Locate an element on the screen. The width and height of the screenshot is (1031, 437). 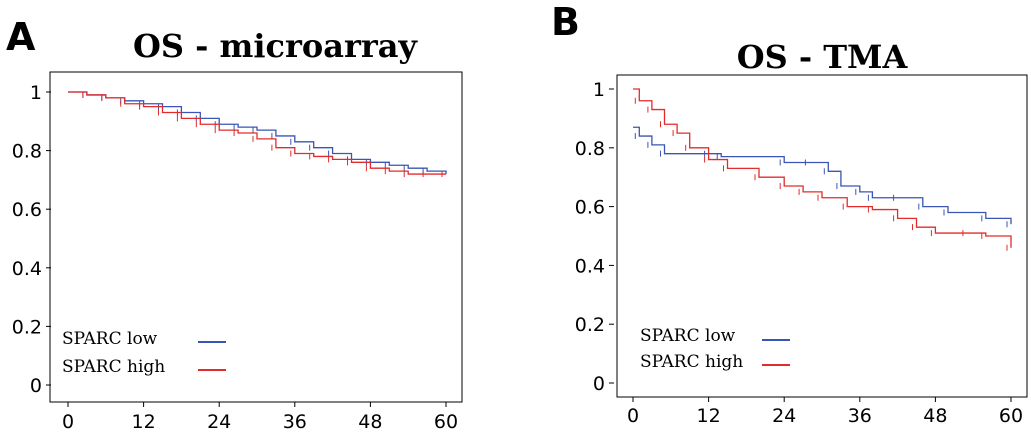
legend-a: SPARC low SPARC high is located at coordinates (144, 353).